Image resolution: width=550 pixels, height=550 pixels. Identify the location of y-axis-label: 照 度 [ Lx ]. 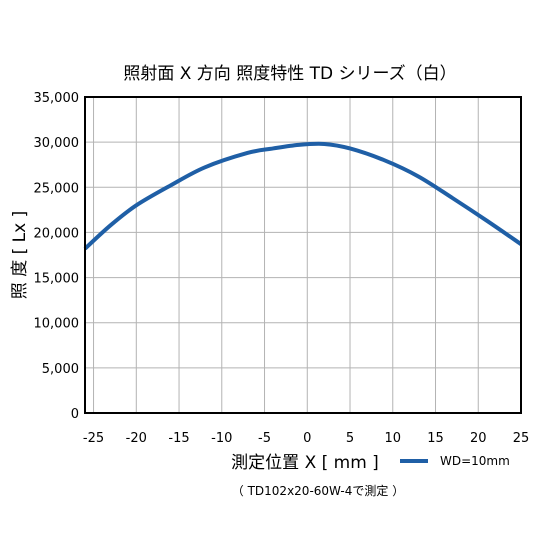
(20, 255).